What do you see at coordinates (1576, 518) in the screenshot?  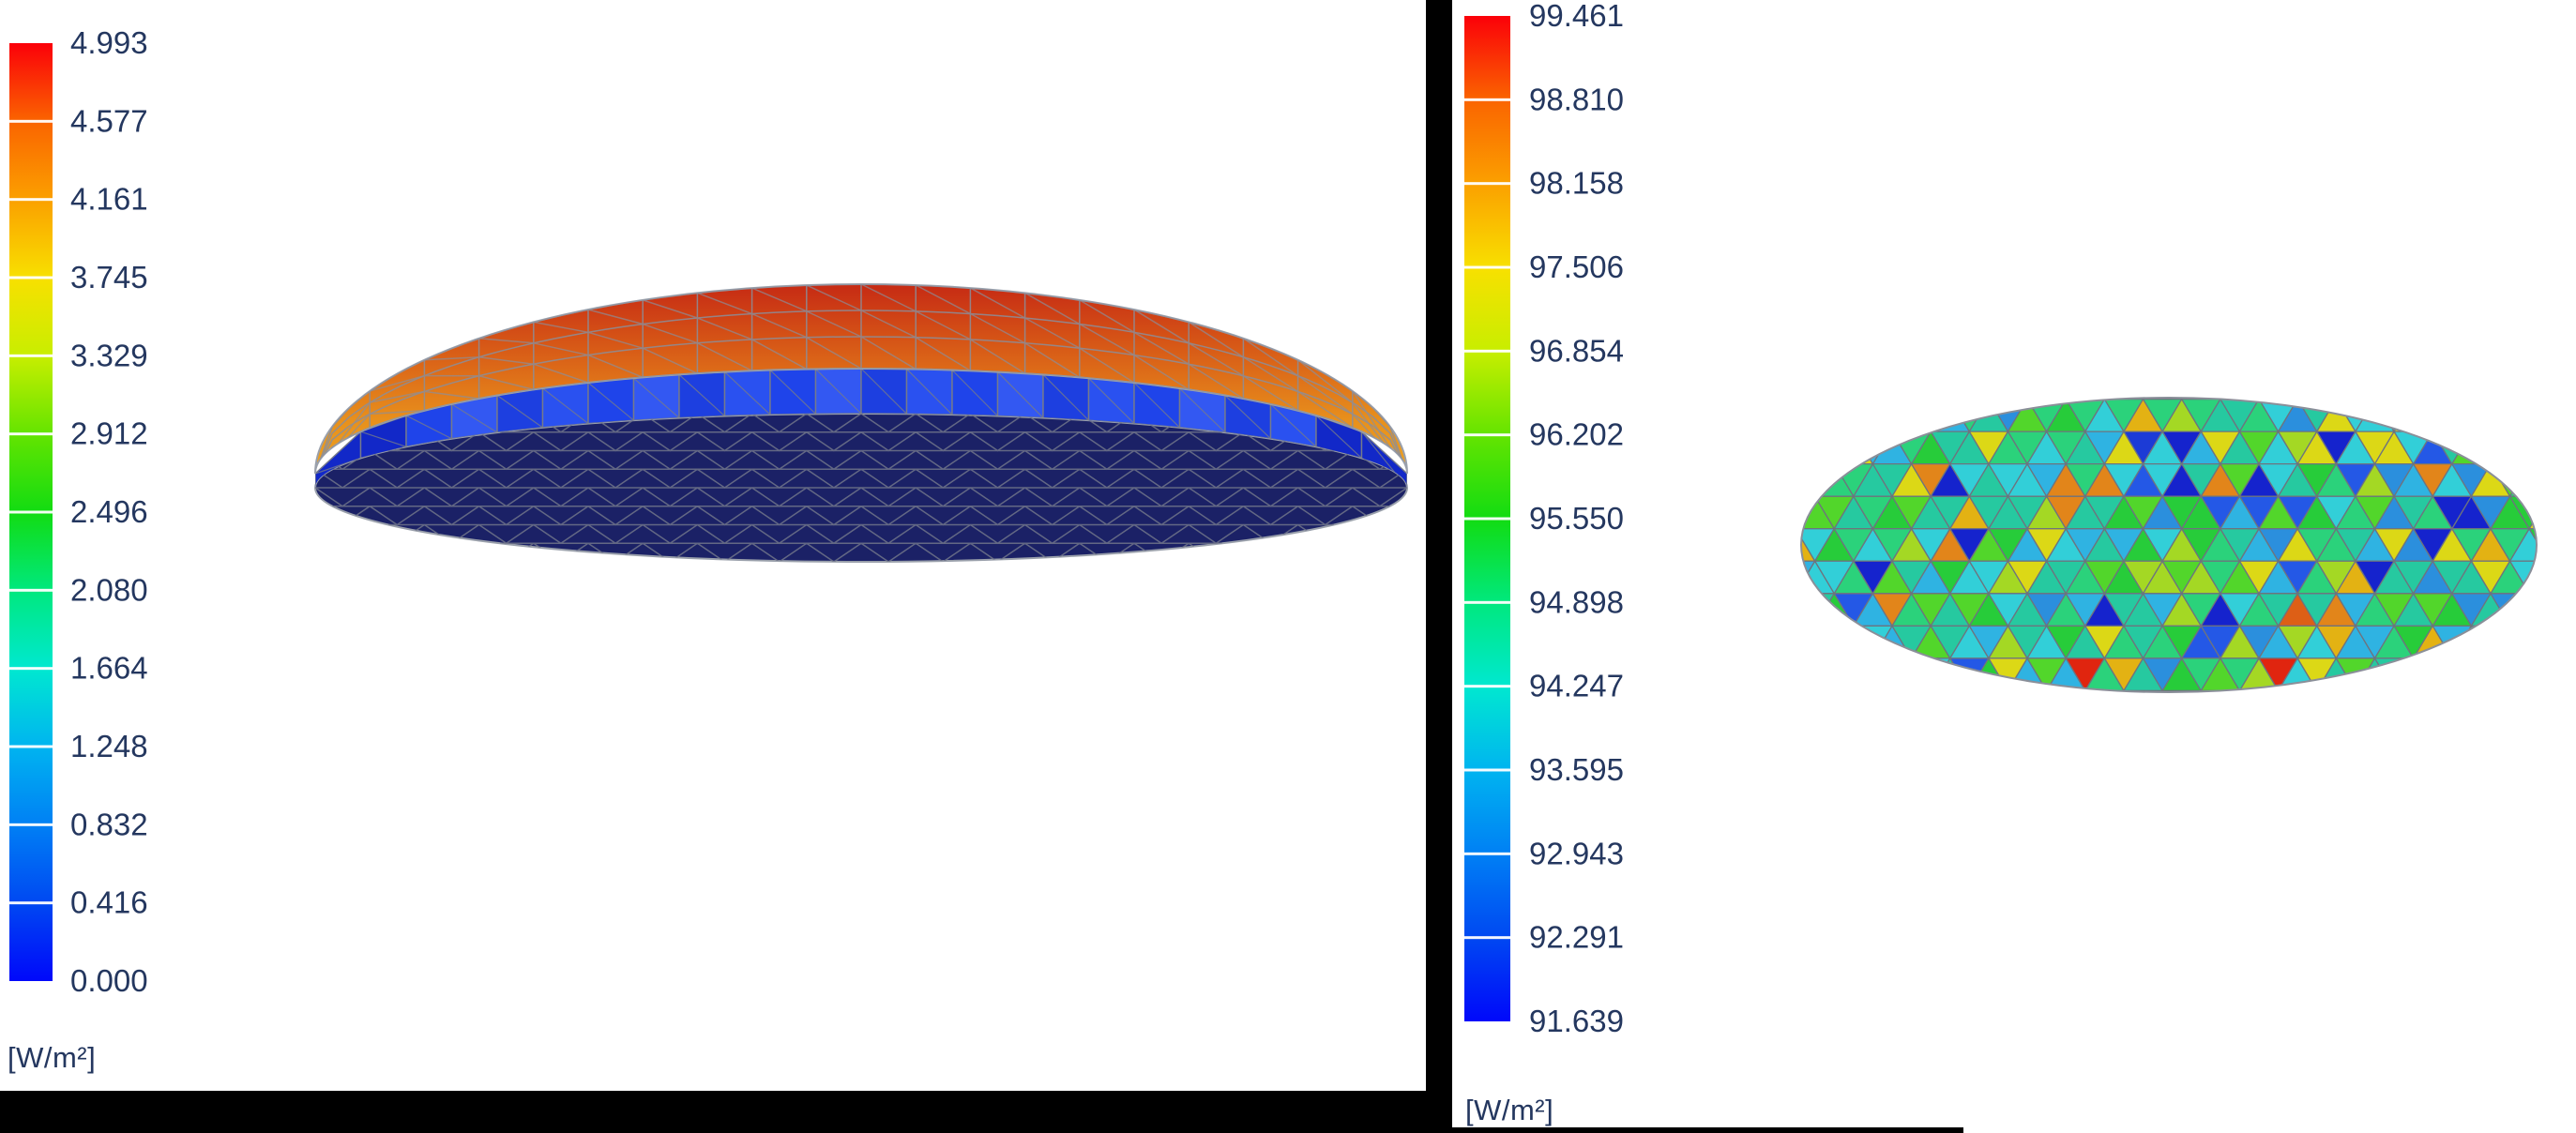 I see `colorbar-tick-label: 95.550` at bounding box center [1576, 518].